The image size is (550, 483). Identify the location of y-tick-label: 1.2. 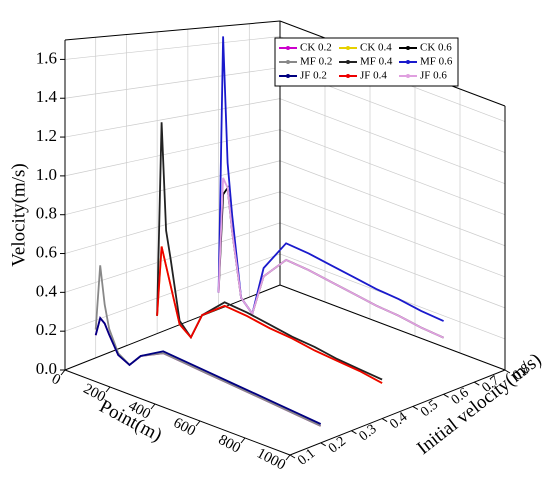
(46, 135).